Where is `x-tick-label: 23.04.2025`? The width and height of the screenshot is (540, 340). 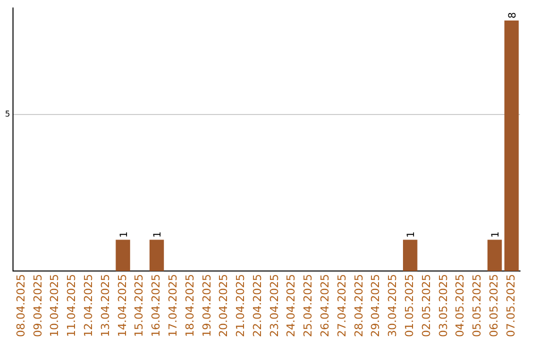 x-tick-label: 23.04.2025 is located at coordinates (274, 306).